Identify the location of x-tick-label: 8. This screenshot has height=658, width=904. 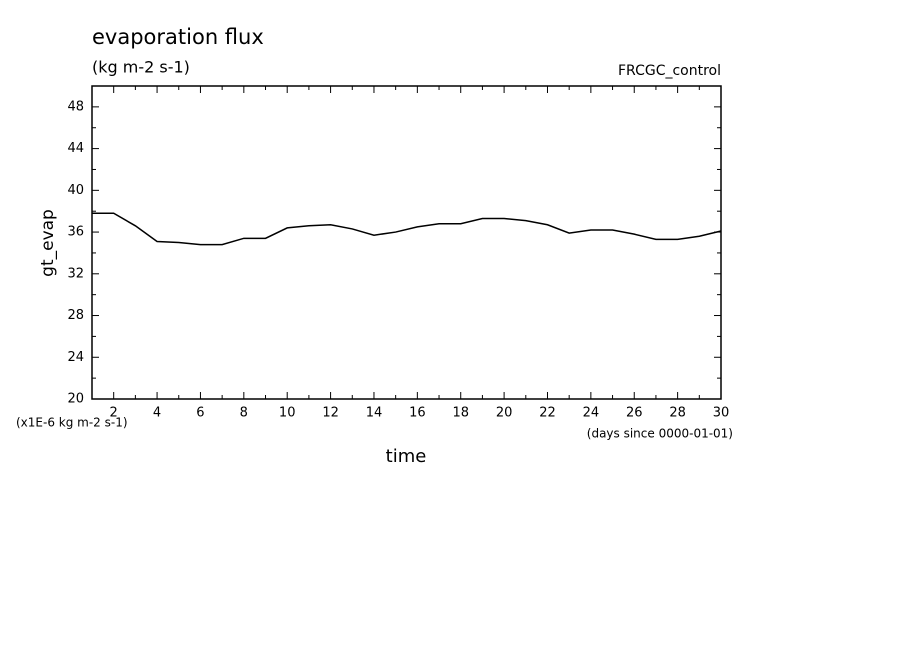
(244, 413).